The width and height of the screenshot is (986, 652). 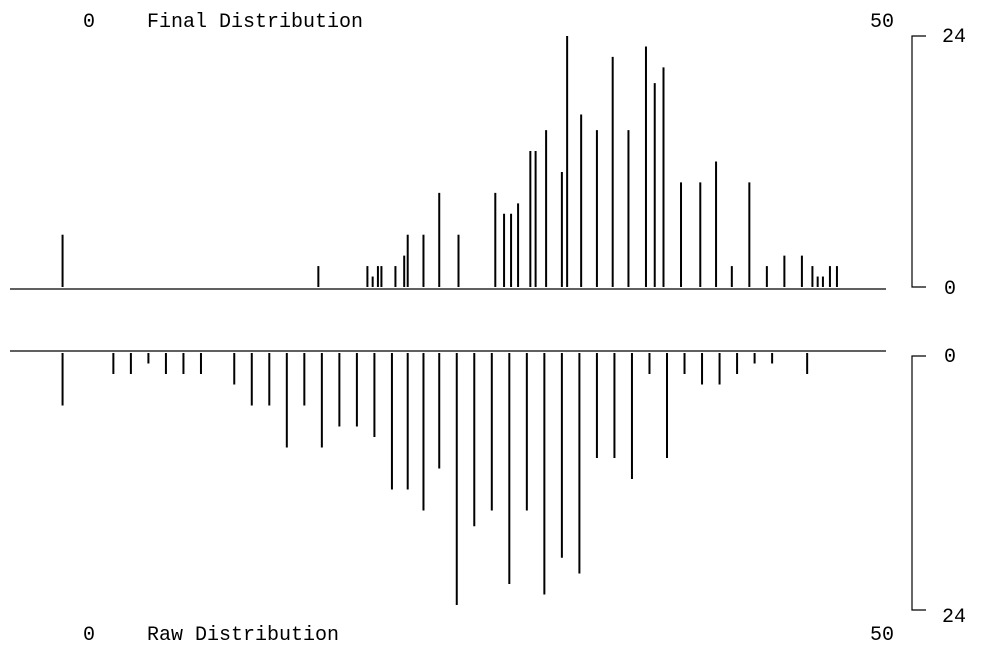 I want to click on final-title: Final Distribution, so click(x=255, y=22).